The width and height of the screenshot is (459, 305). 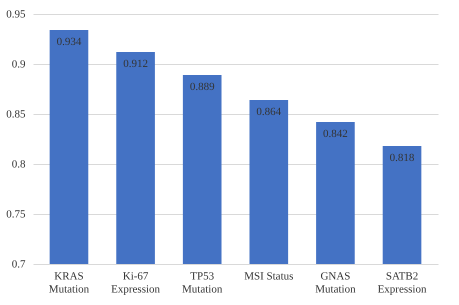 What do you see at coordinates (16, 214) in the screenshot?
I see `y-tick-label: 0.75` at bounding box center [16, 214].